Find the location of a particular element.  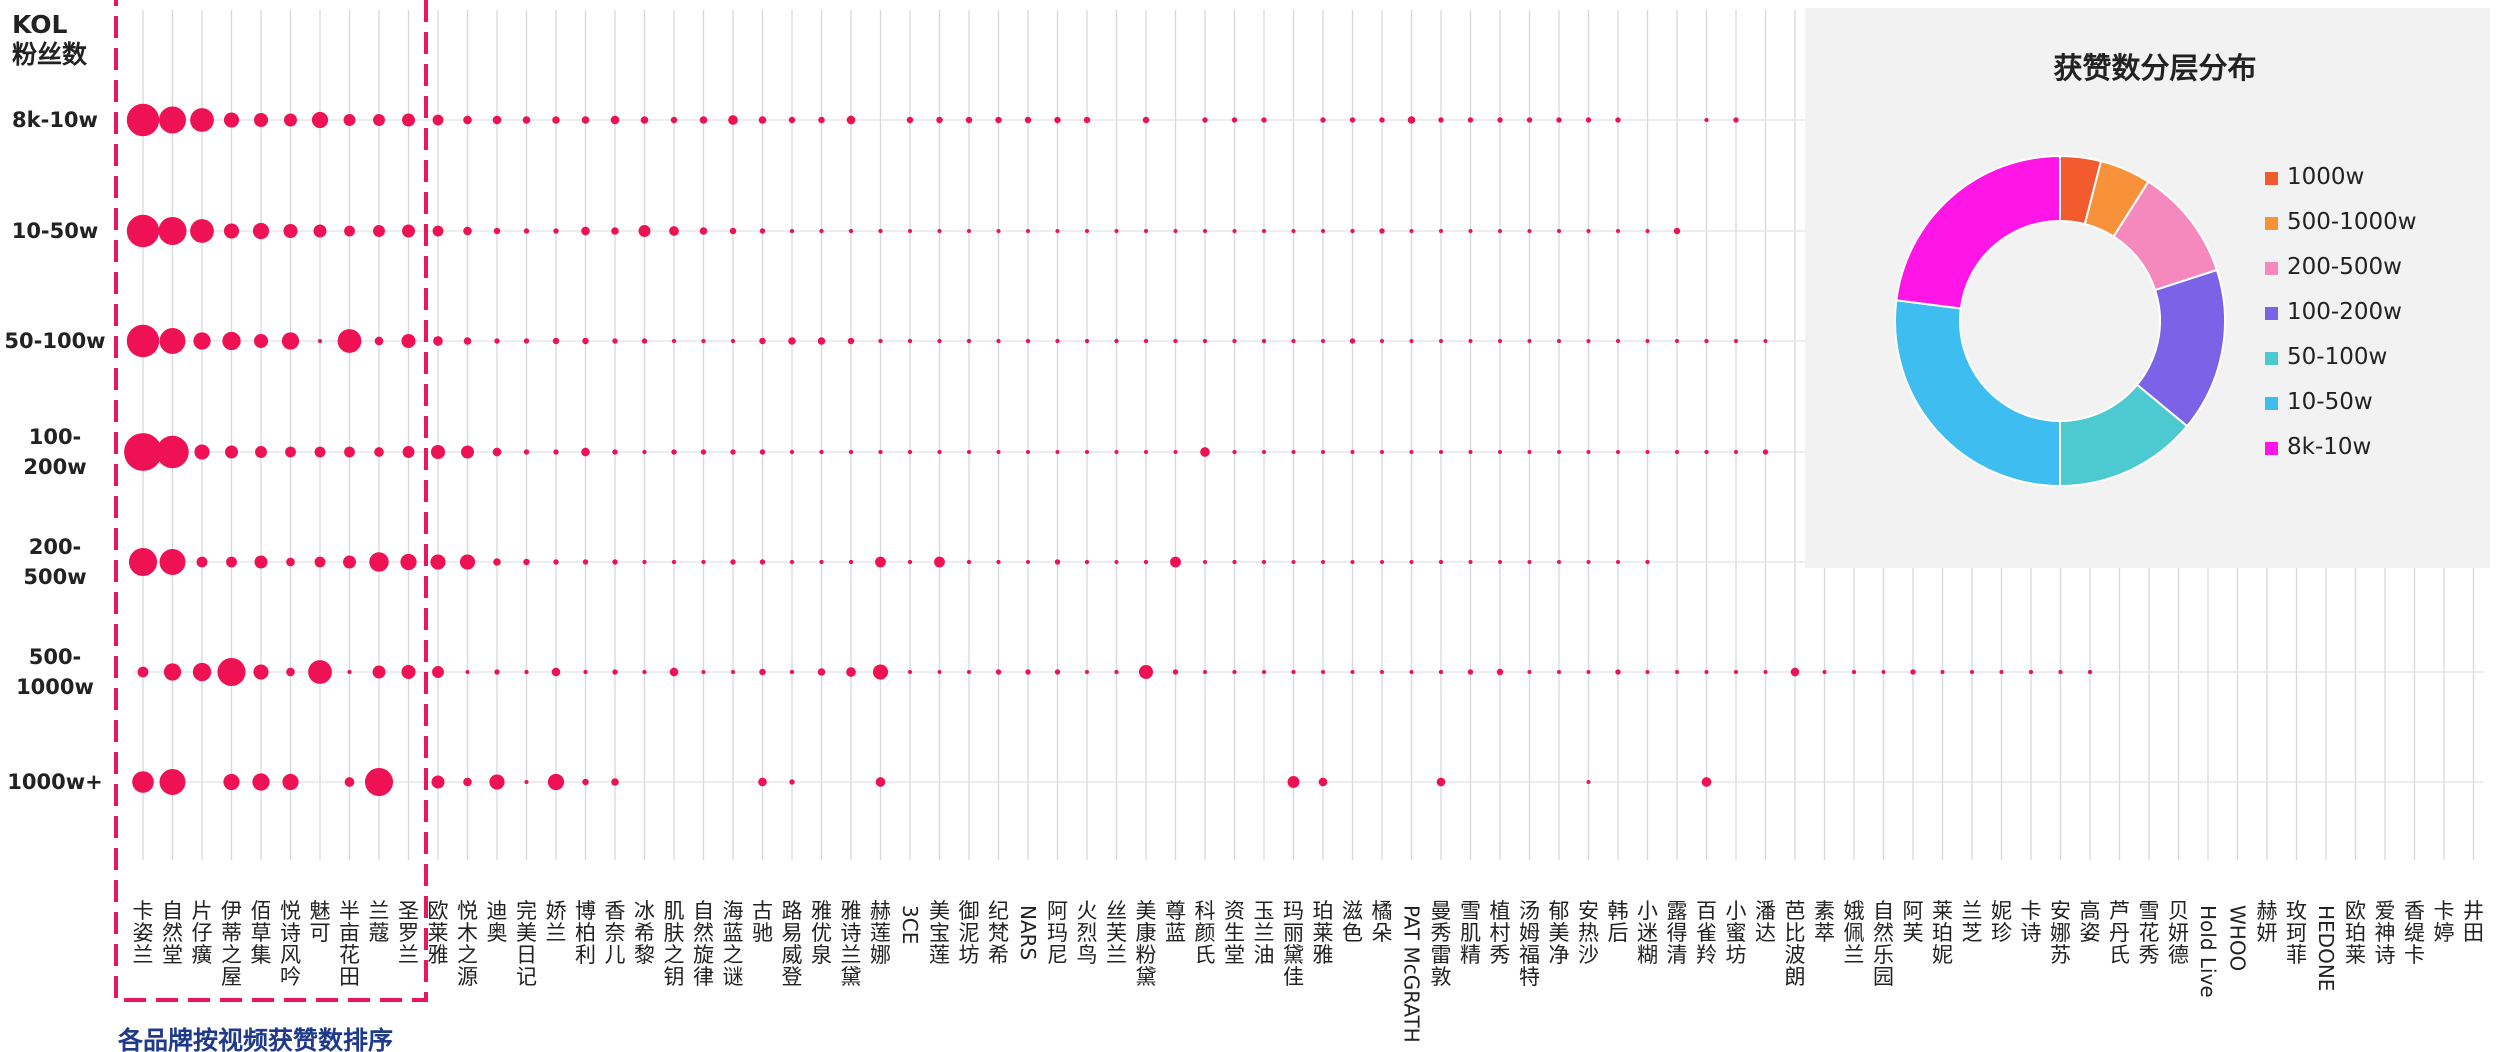

x-tick-label: 自然乐园 is located at coordinates (1883, 944).